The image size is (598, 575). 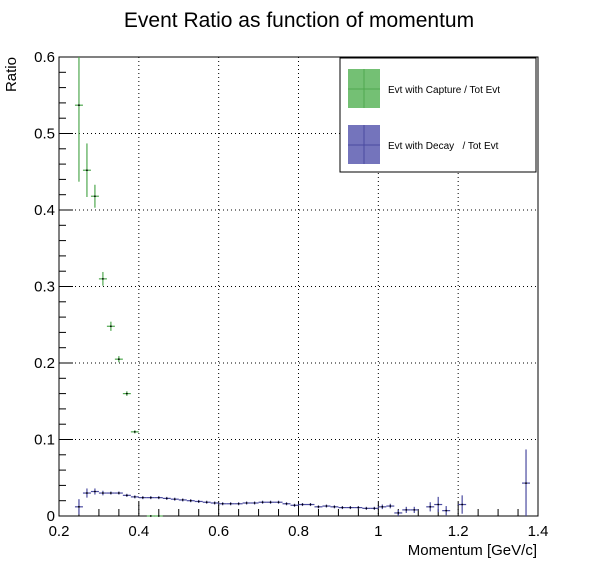 What do you see at coordinates (11, 74) in the screenshot?
I see `y-axis-label: Ratio` at bounding box center [11, 74].